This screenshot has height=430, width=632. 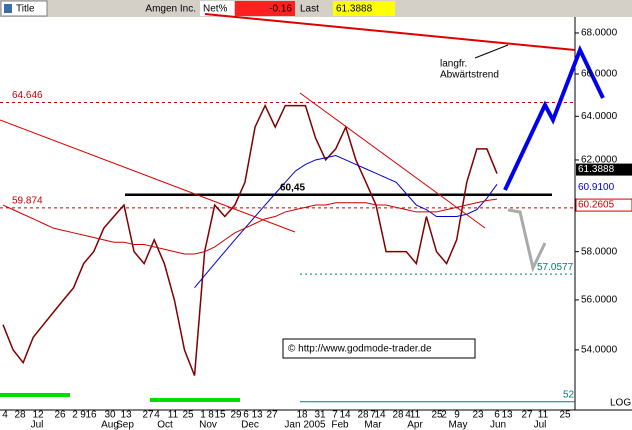 What do you see at coordinates (415, 425) in the screenshot?
I see `x-month-label: Apr` at bounding box center [415, 425].